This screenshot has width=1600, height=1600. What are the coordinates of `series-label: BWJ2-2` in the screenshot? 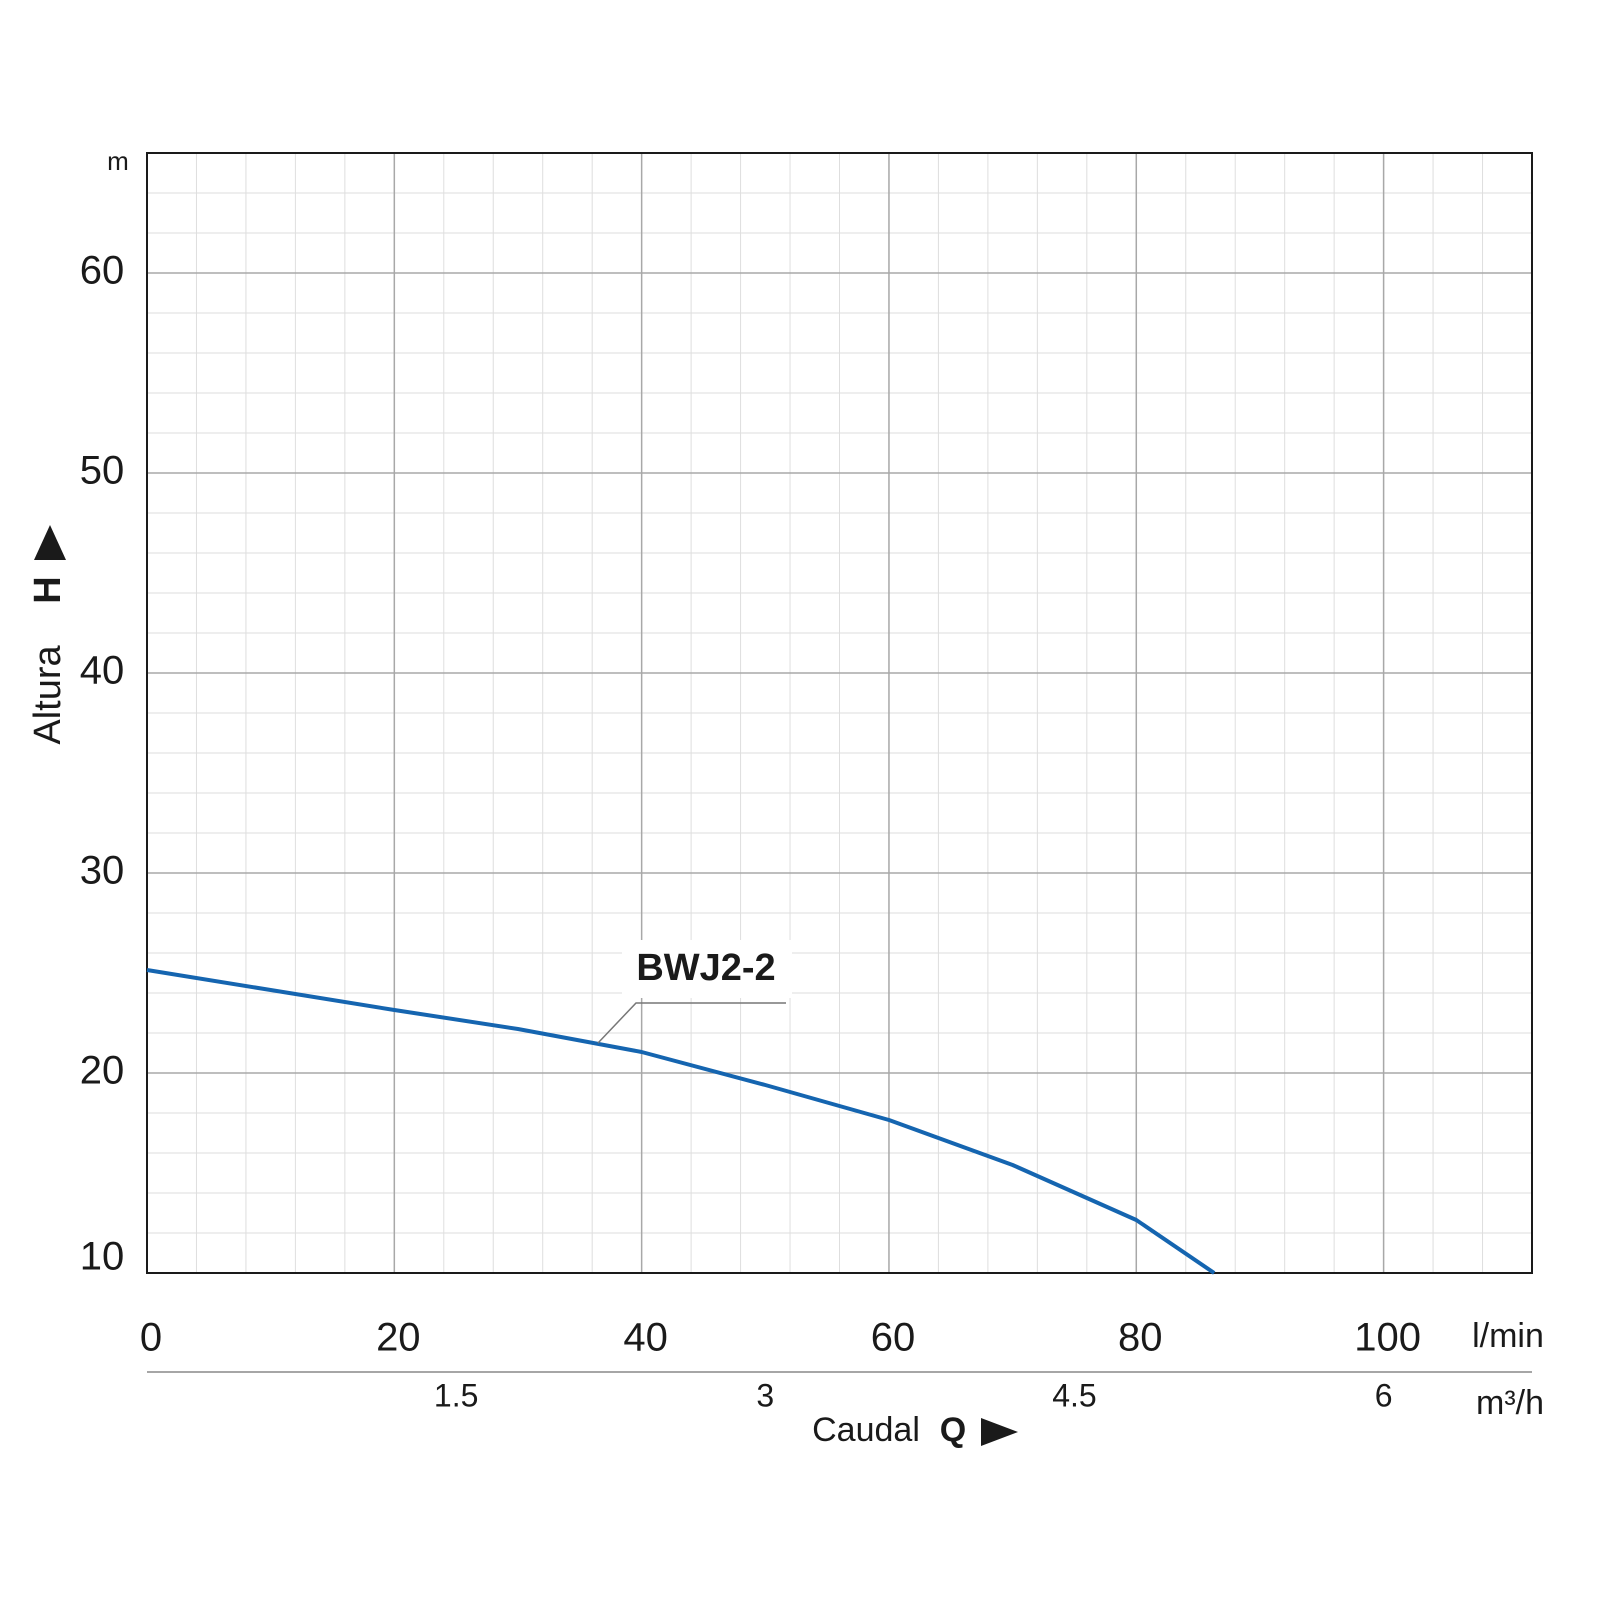 It's located at (705, 968).